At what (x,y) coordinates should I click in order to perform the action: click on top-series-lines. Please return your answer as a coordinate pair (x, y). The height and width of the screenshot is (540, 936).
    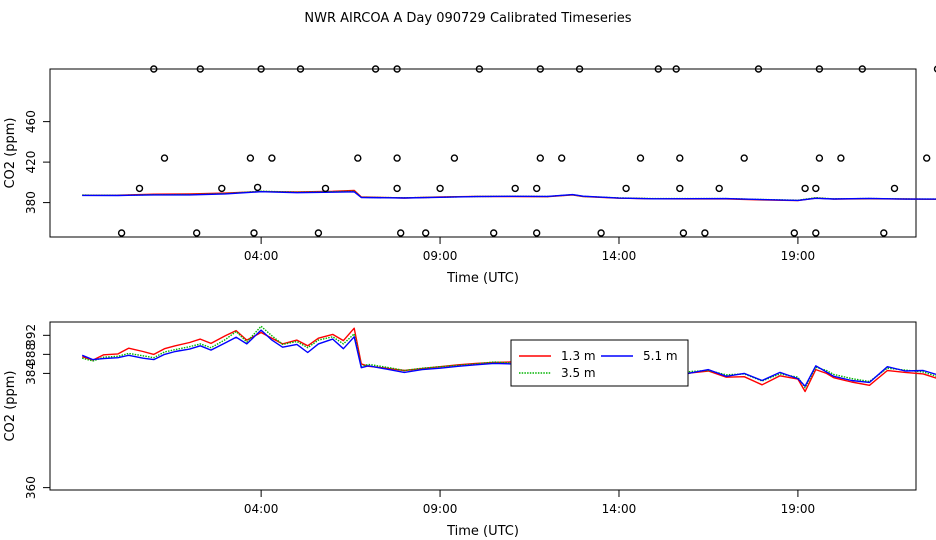
    Looking at the image, I should click on (509, 195).